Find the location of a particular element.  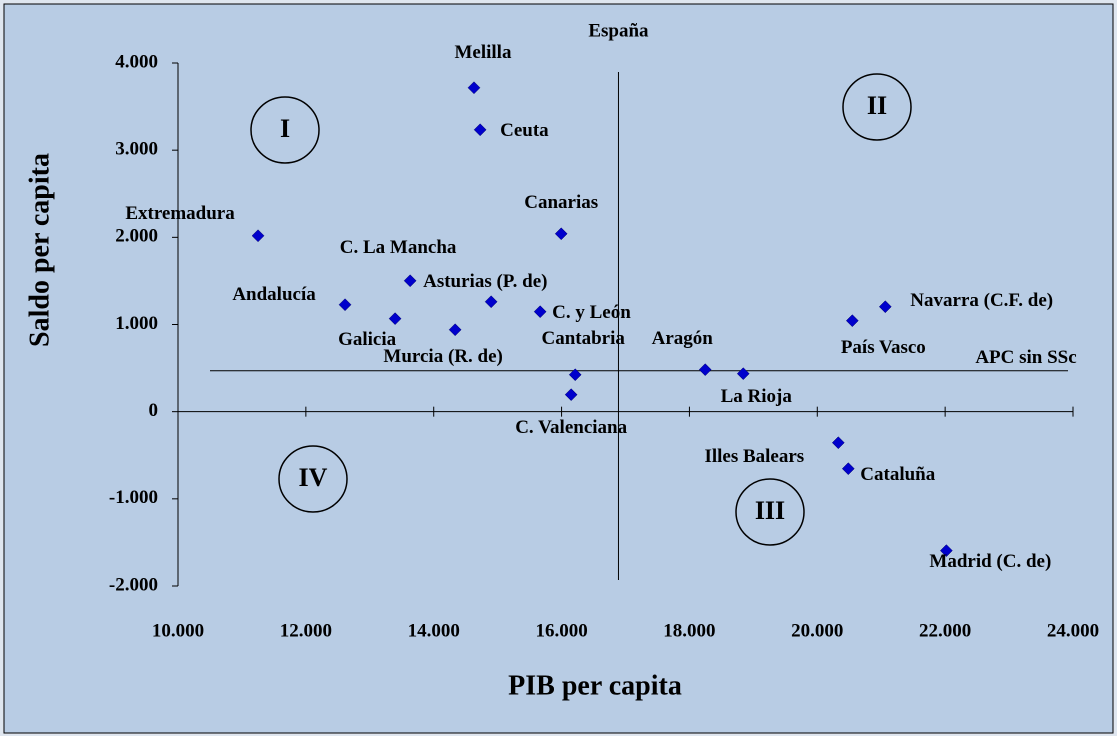

quadrant-label: III is located at coordinates (770, 510).